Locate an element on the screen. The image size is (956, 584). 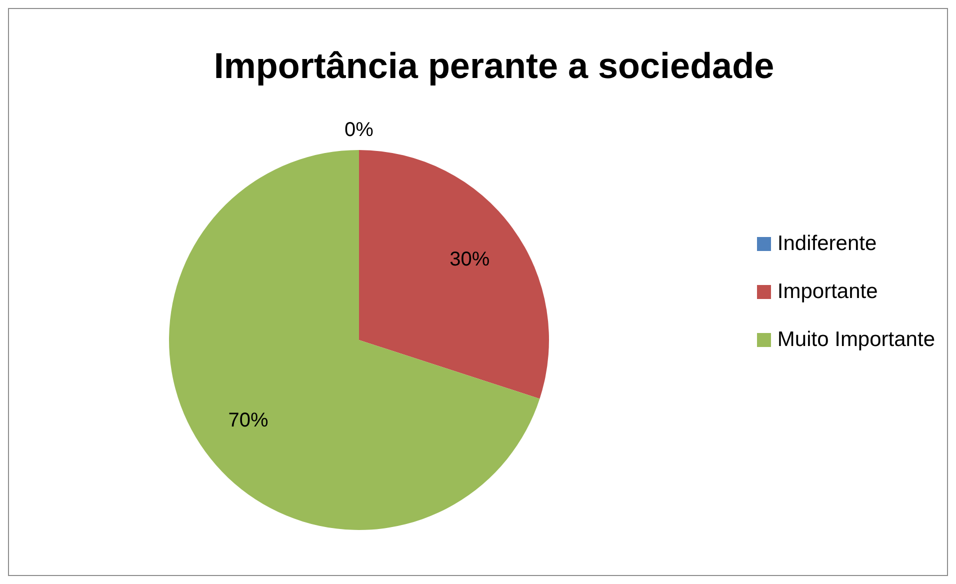
legend-label: Importante is located at coordinates (827, 292).